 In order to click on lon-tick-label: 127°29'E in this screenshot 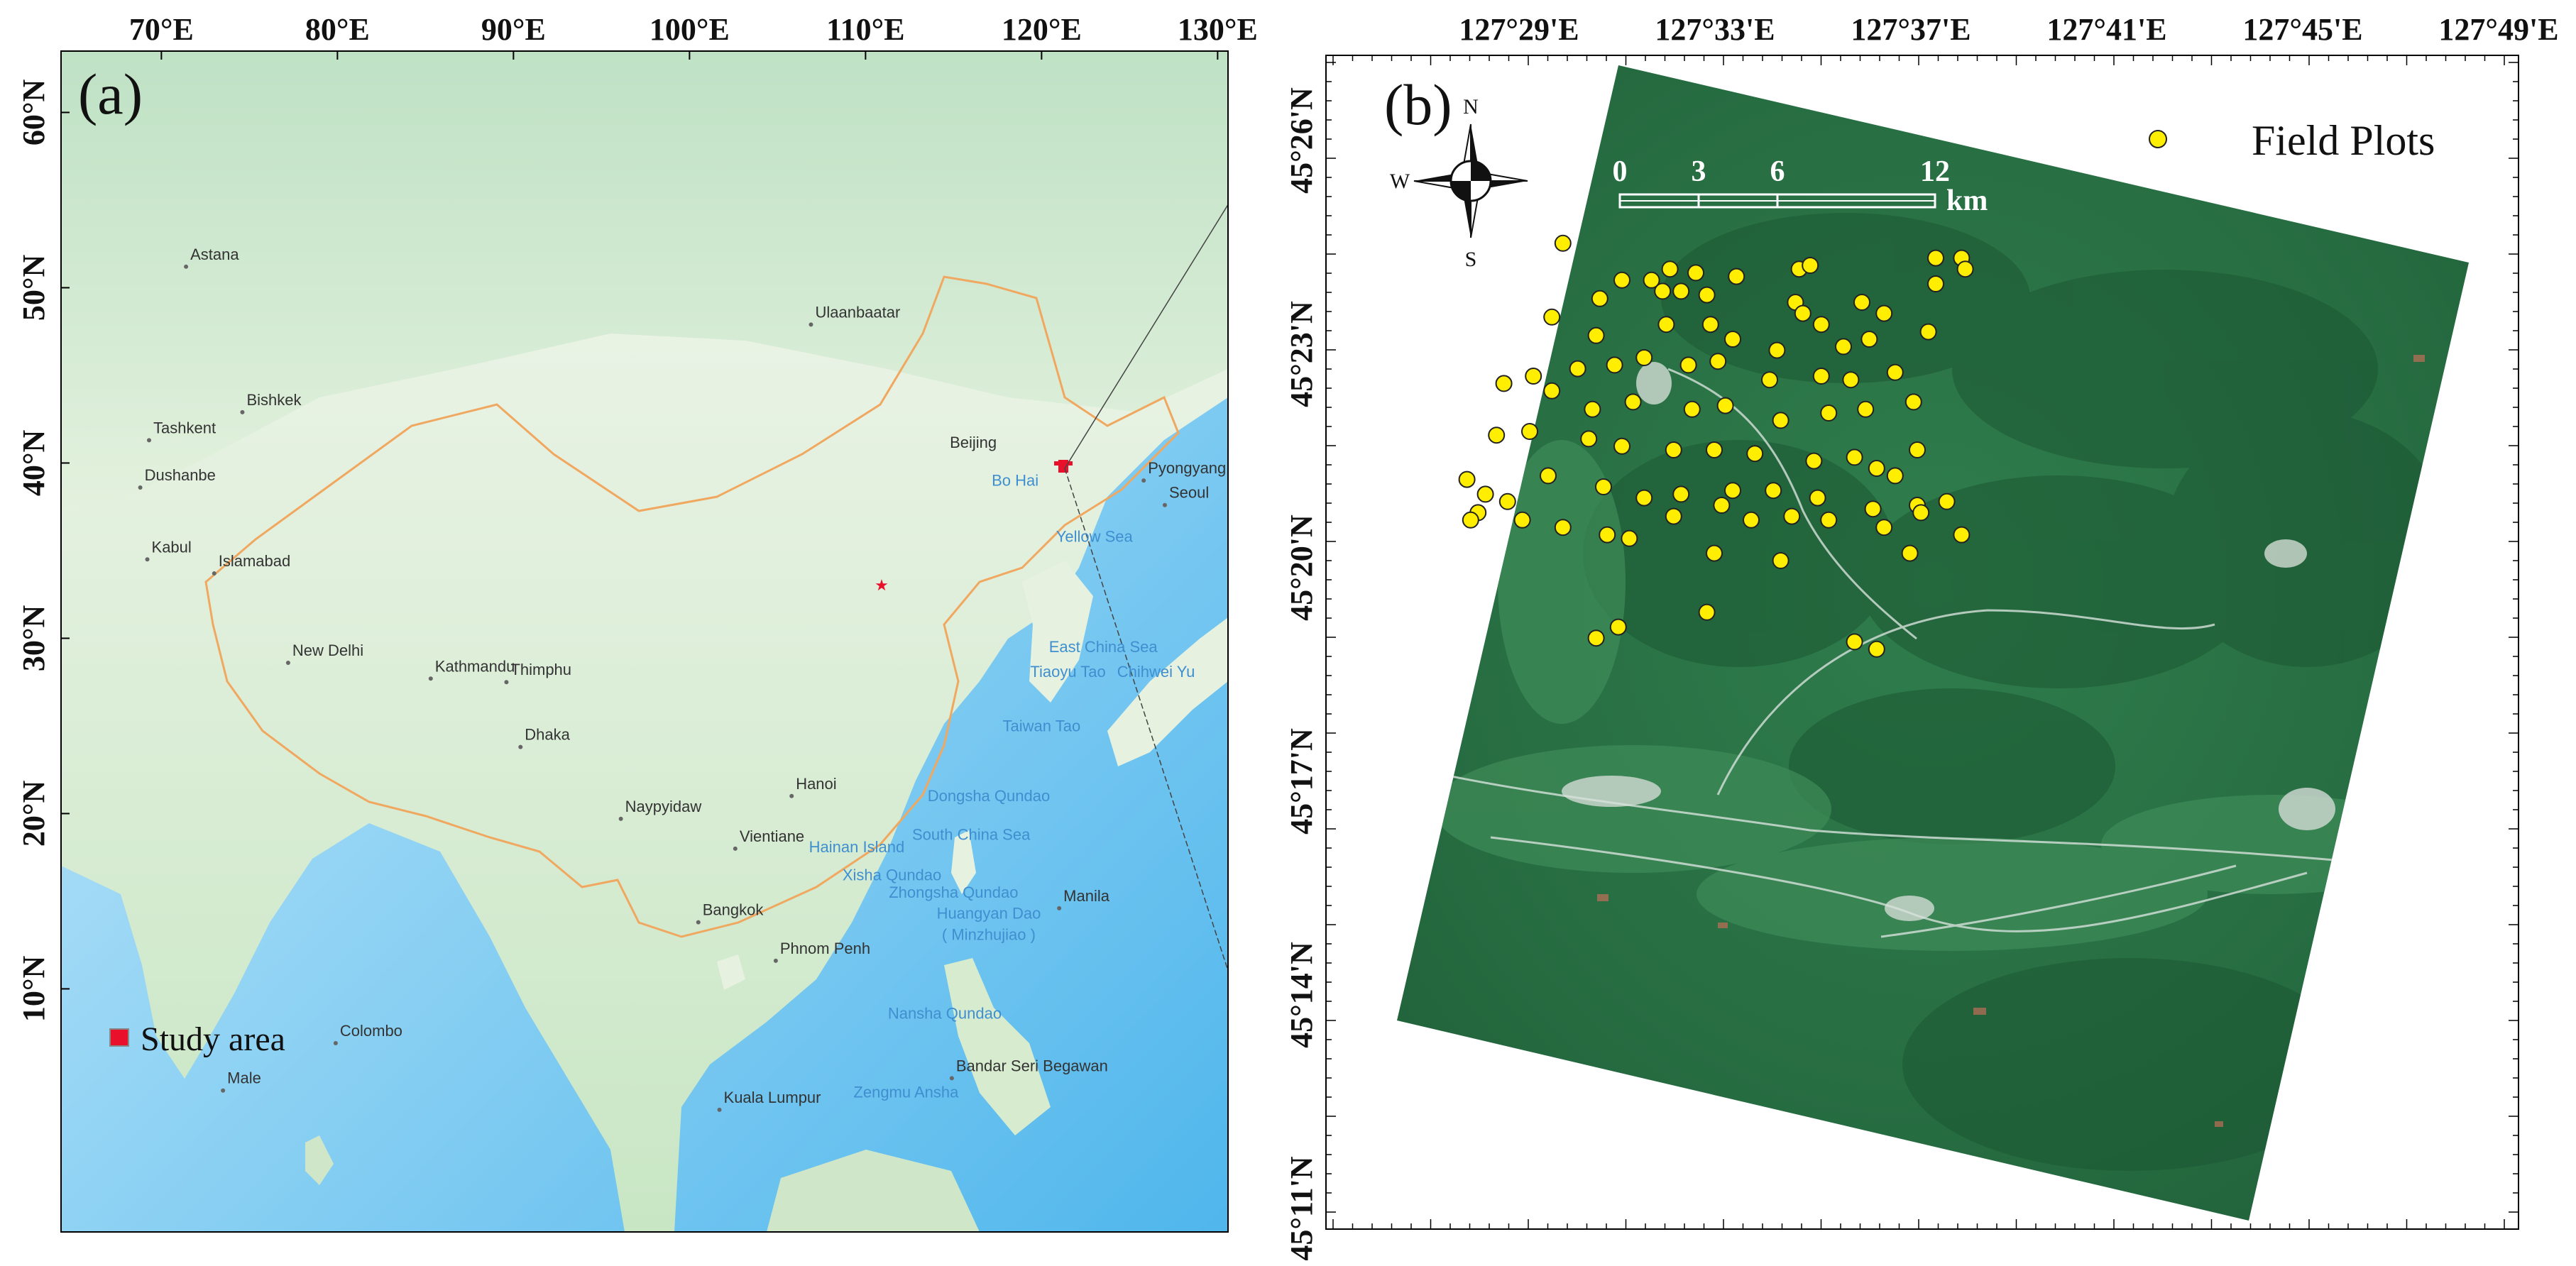, I will do `click(1519, 29)`.